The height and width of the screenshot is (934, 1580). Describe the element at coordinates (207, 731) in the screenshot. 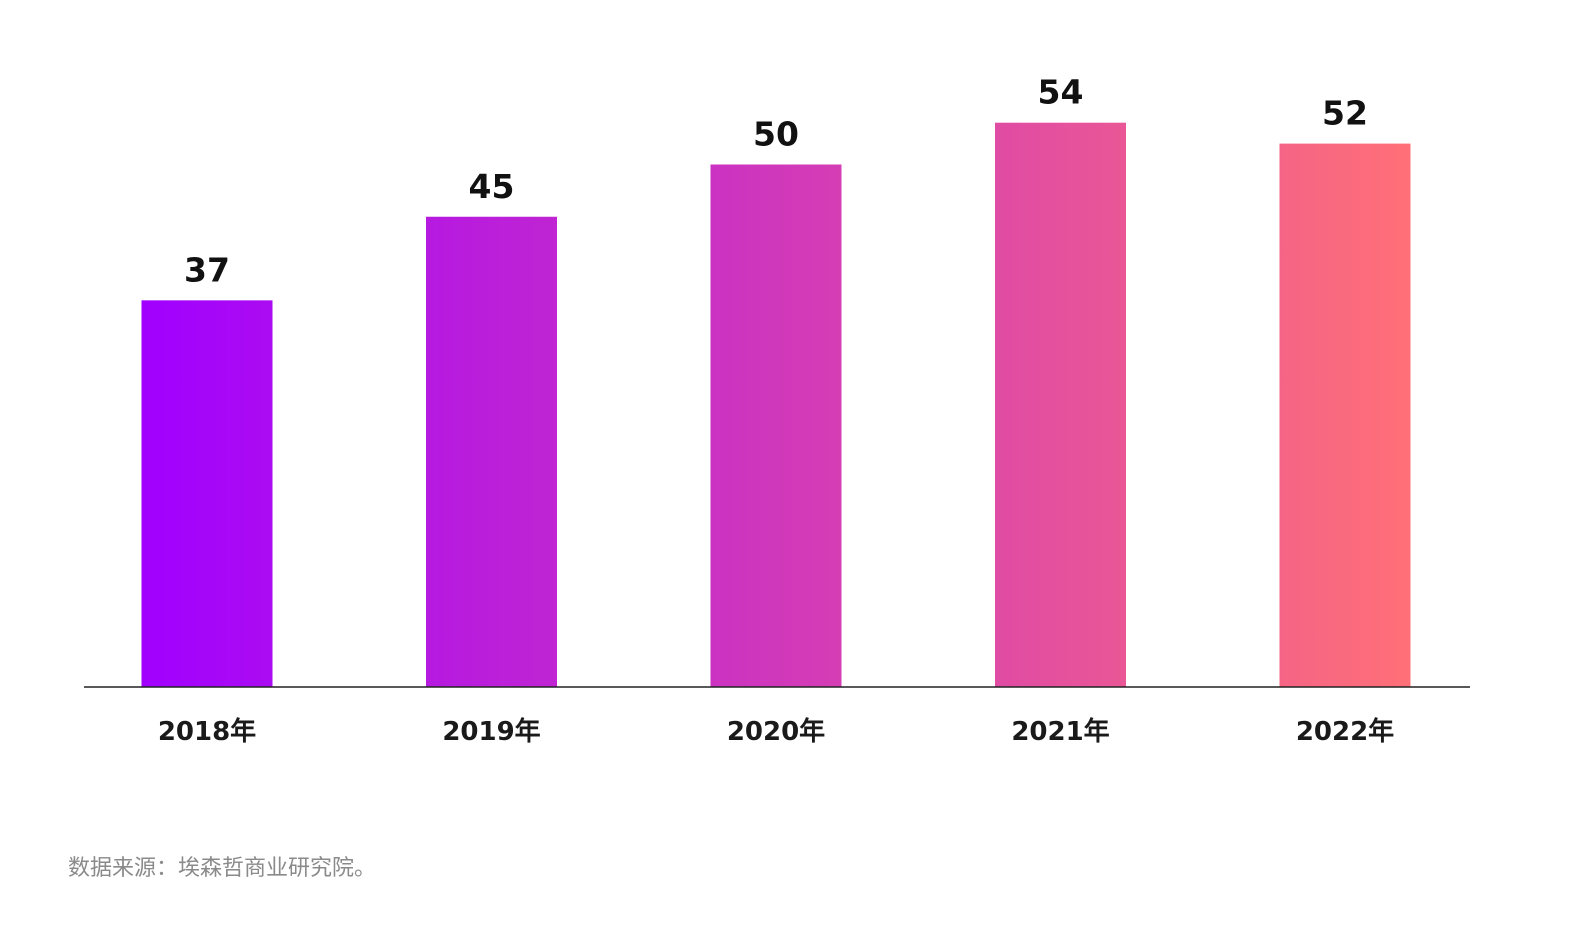

I see `x-tick-label: 2018年` at that location.